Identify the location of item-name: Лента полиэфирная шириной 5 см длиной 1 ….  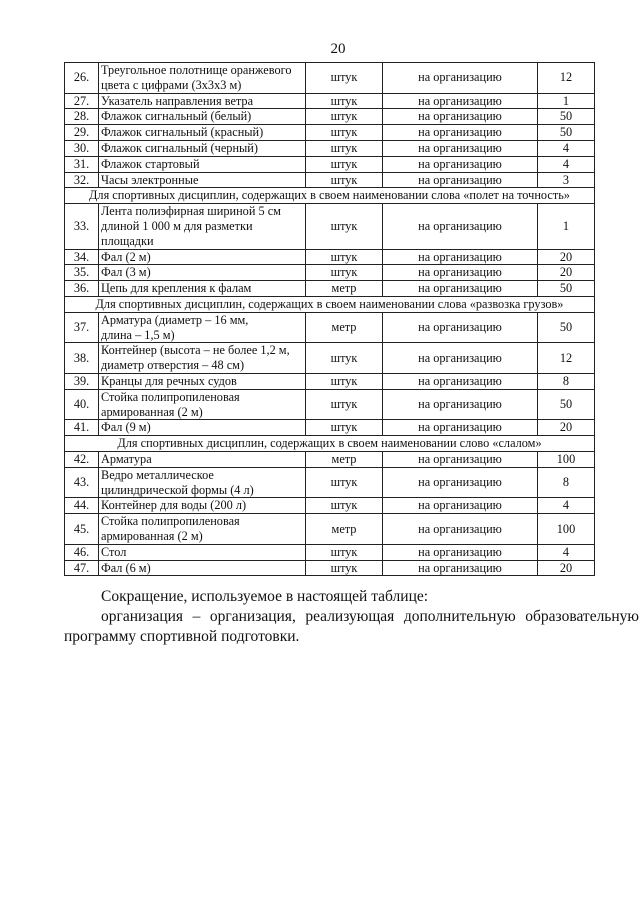
(202, 226).